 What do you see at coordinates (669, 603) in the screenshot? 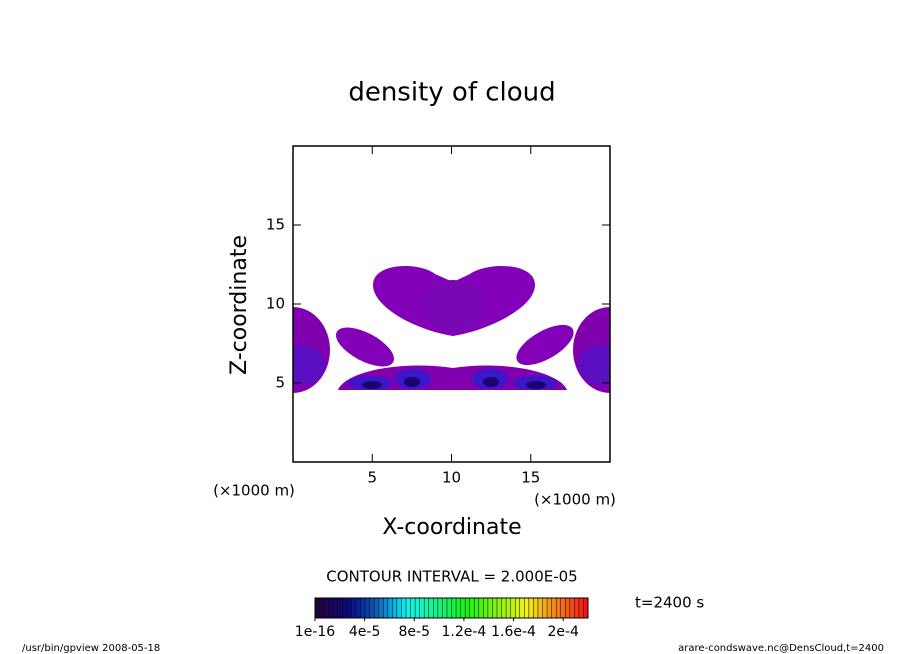
I see `time-label: t=2400 s` at bounding box center [669, 603].